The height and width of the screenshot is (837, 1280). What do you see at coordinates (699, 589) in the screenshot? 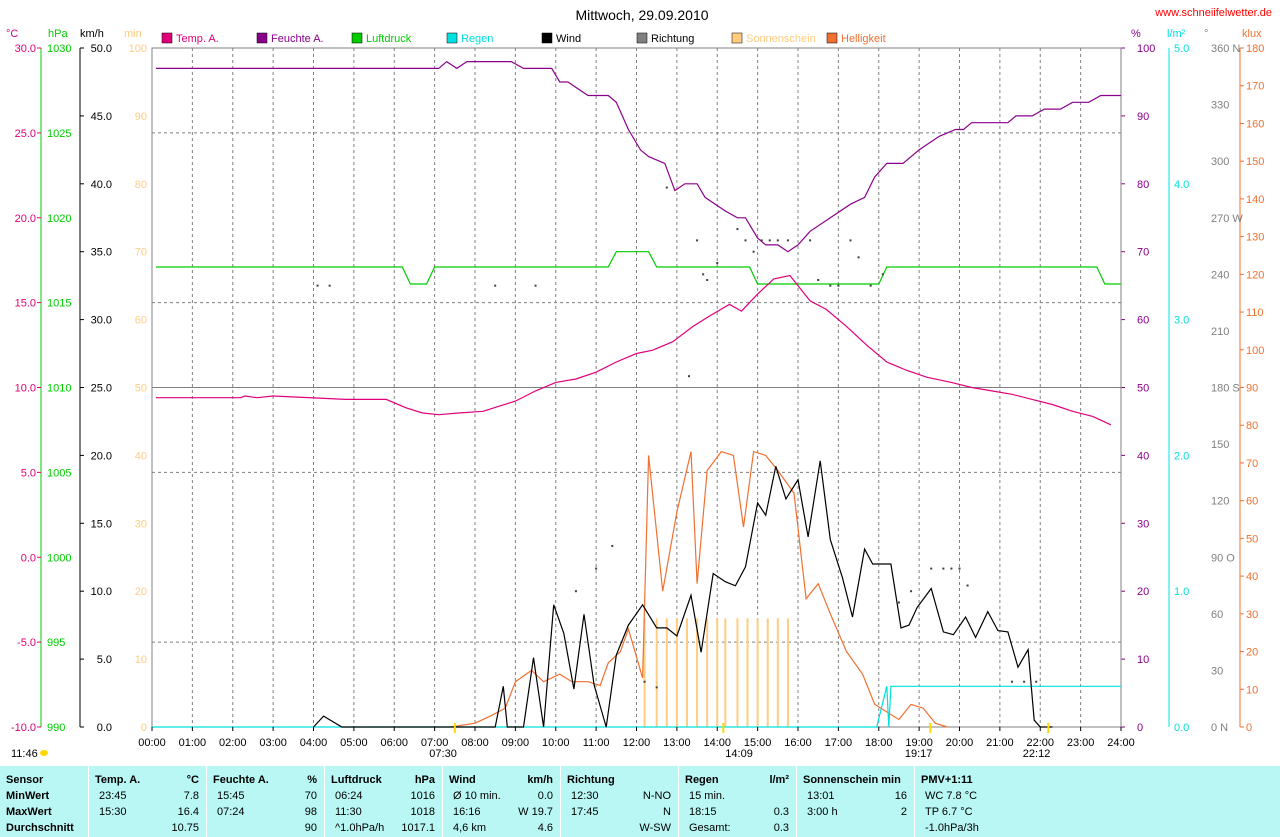
I see `brightness-line` at bounding box center [699, 589].